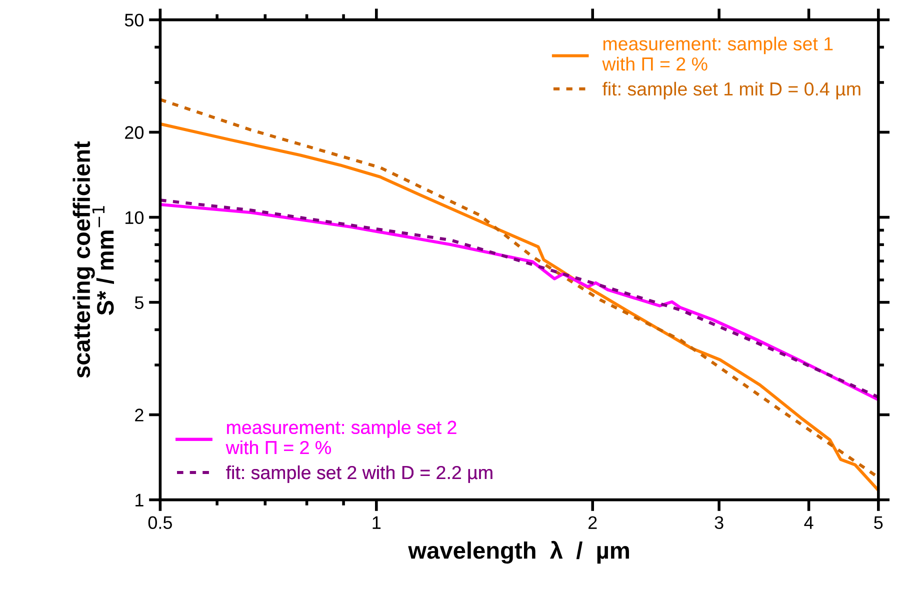  What do you see at coordinates (134, 20) in the screenshot?
I see `y-tick-label: 50` at bounding box center [134, 20].